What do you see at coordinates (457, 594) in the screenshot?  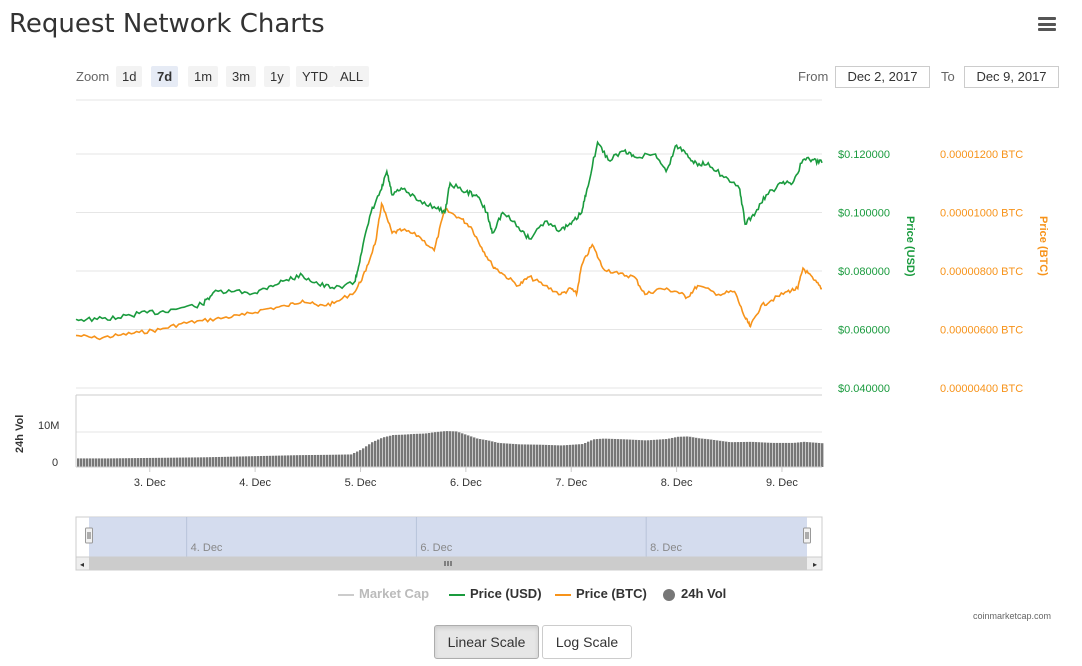 I see `price-usd-swatch-icon` at bounding box center [457, 594].